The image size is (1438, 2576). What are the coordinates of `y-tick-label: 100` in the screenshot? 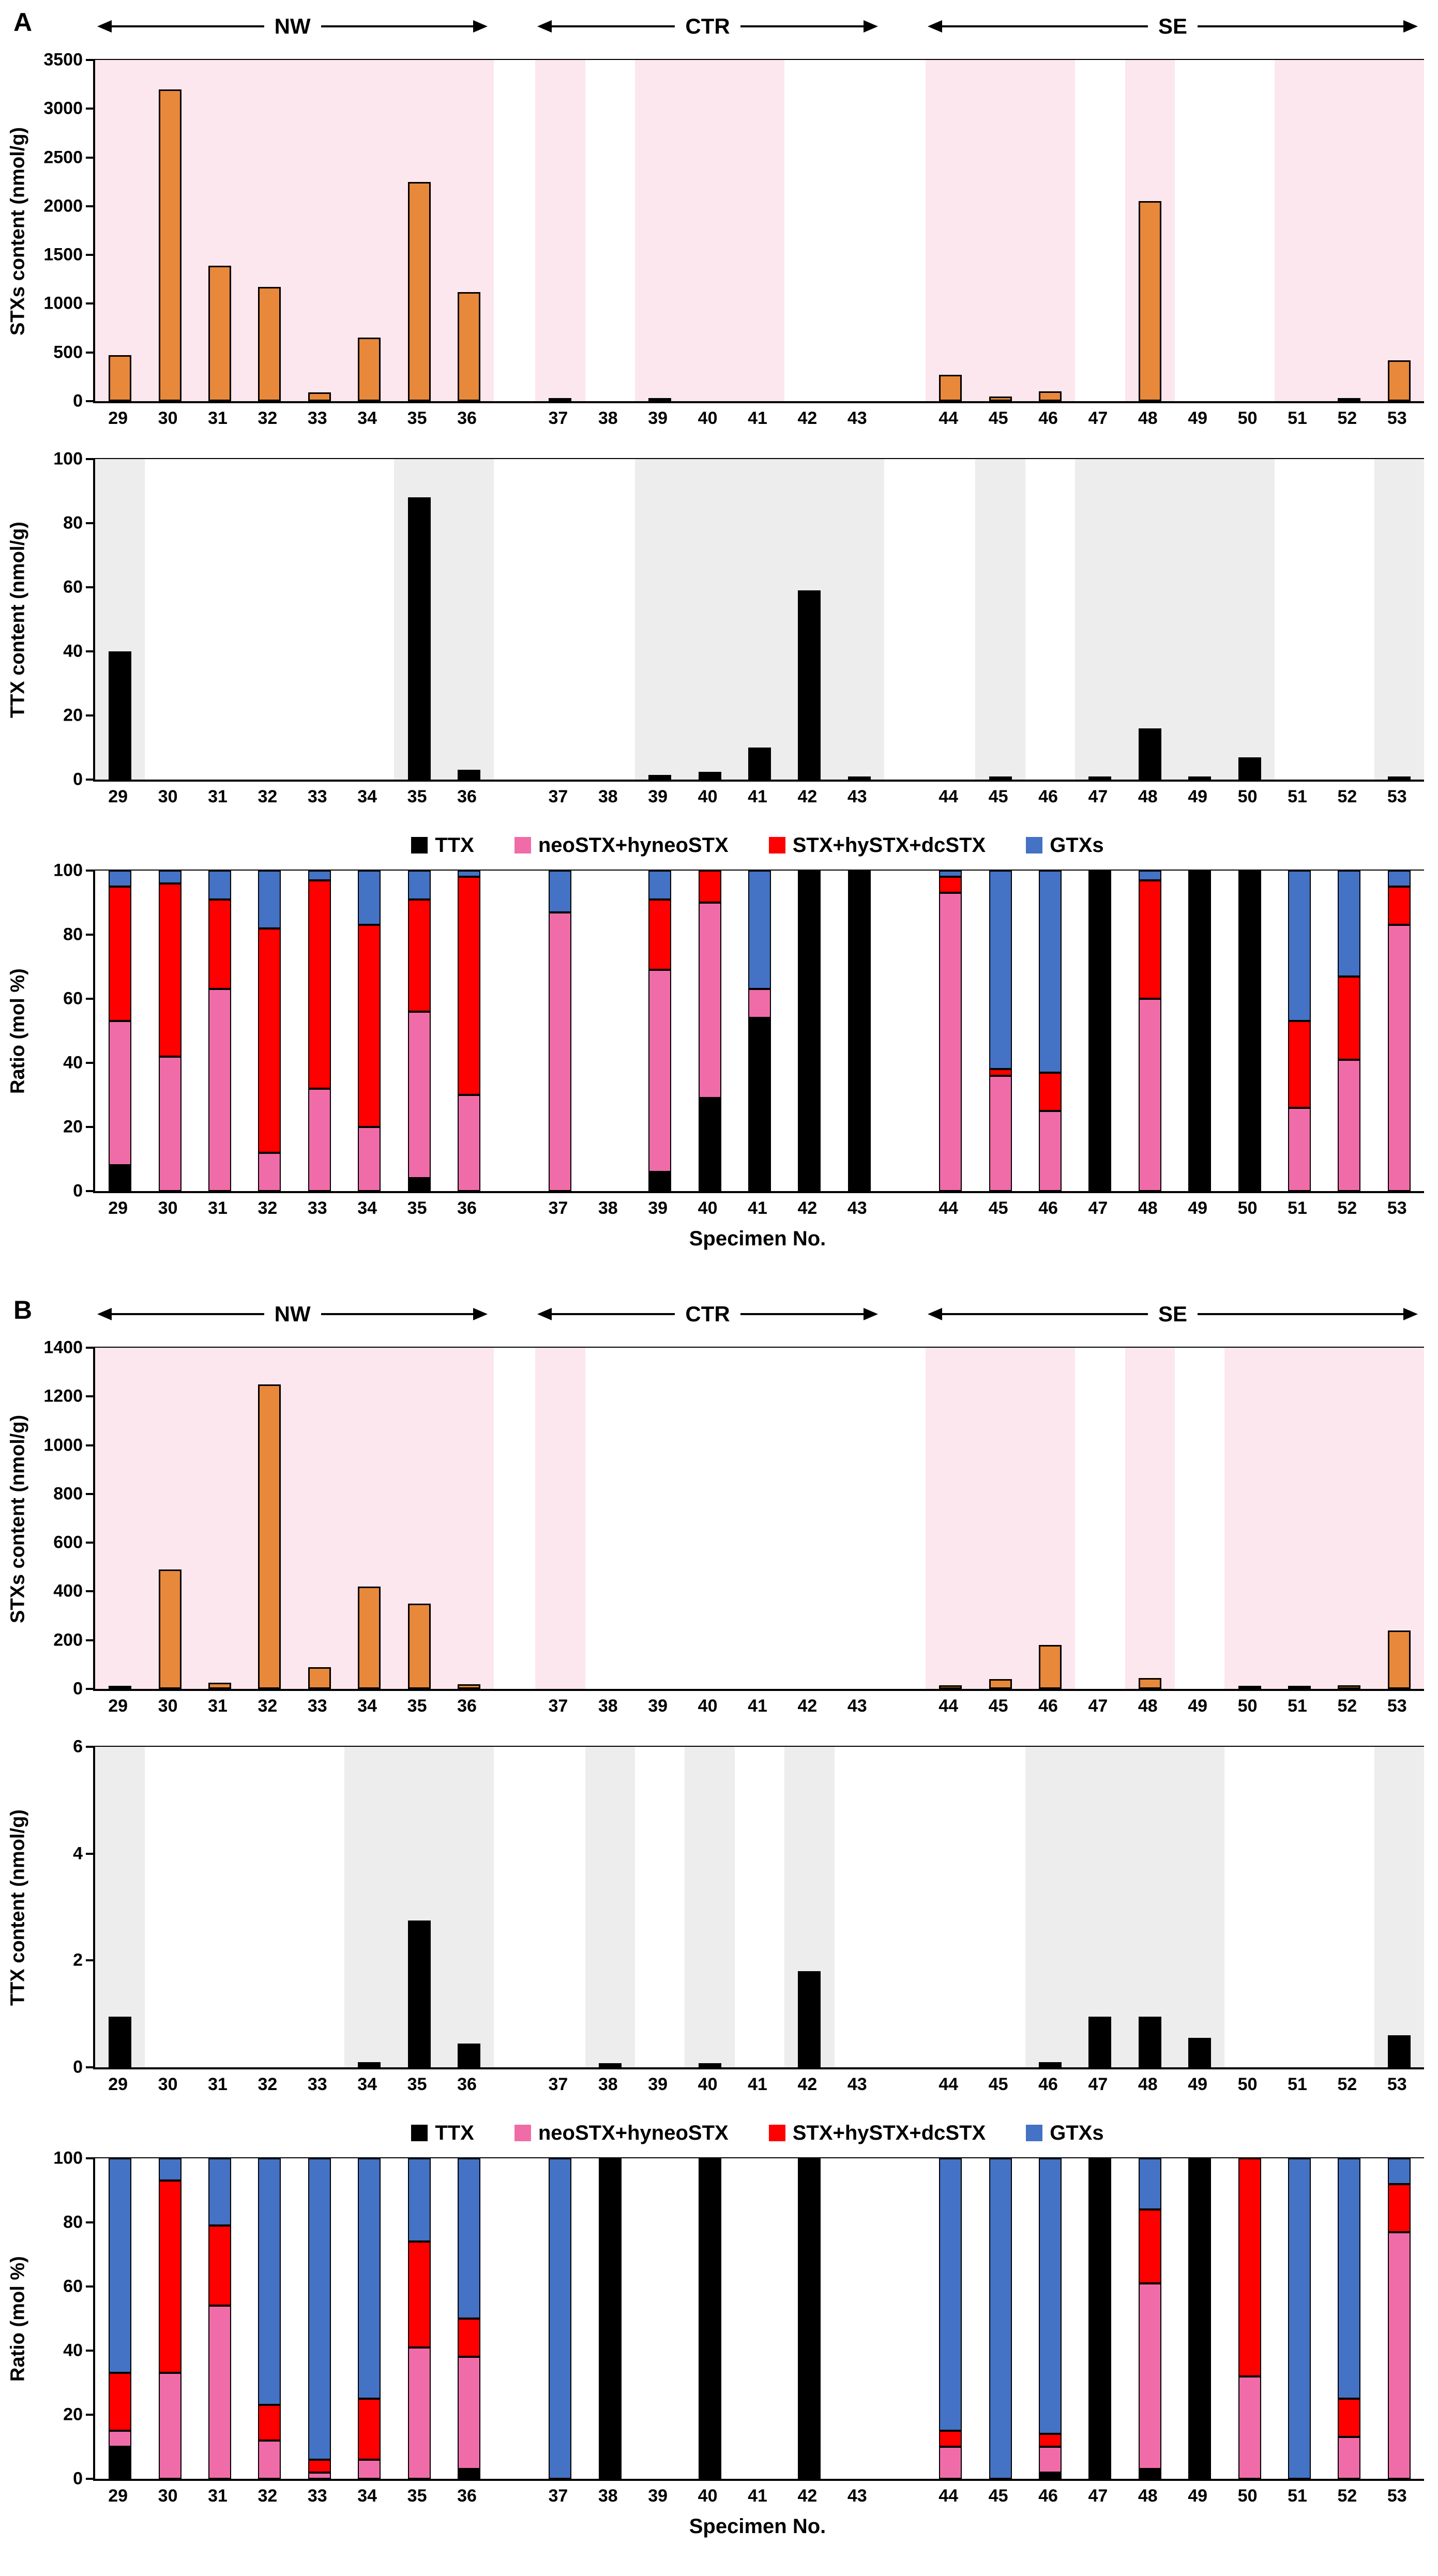 It's located at (68, 870).